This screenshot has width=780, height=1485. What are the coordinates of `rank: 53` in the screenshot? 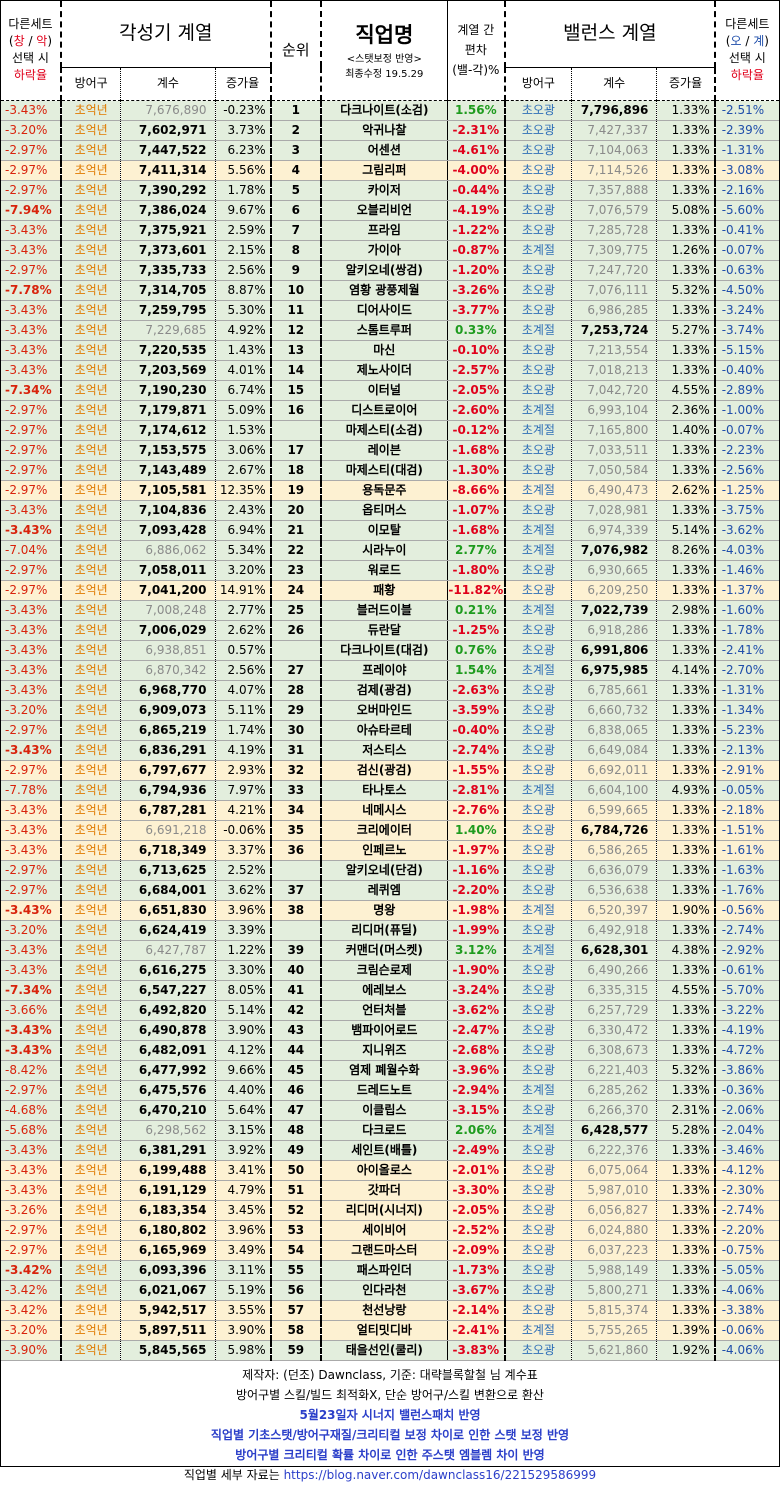 It's located at (296, 1230).